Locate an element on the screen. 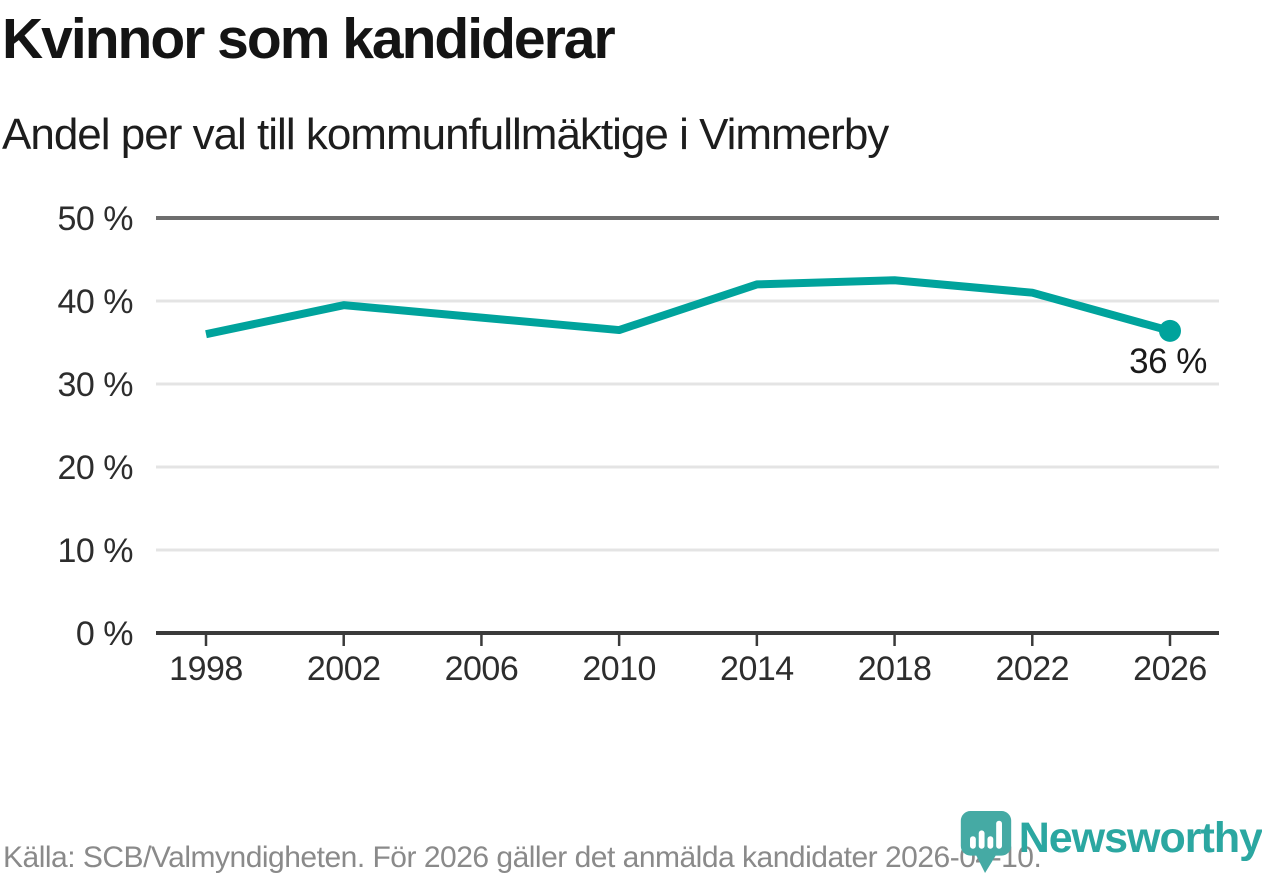  logo-bubble-shape is located at coordinates (985, 842).